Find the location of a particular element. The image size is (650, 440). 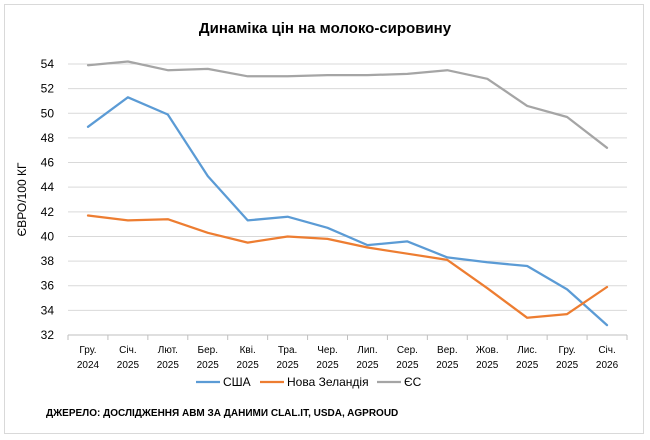

x-tick-label-month: Жов. is located at coordinates (487, 350).